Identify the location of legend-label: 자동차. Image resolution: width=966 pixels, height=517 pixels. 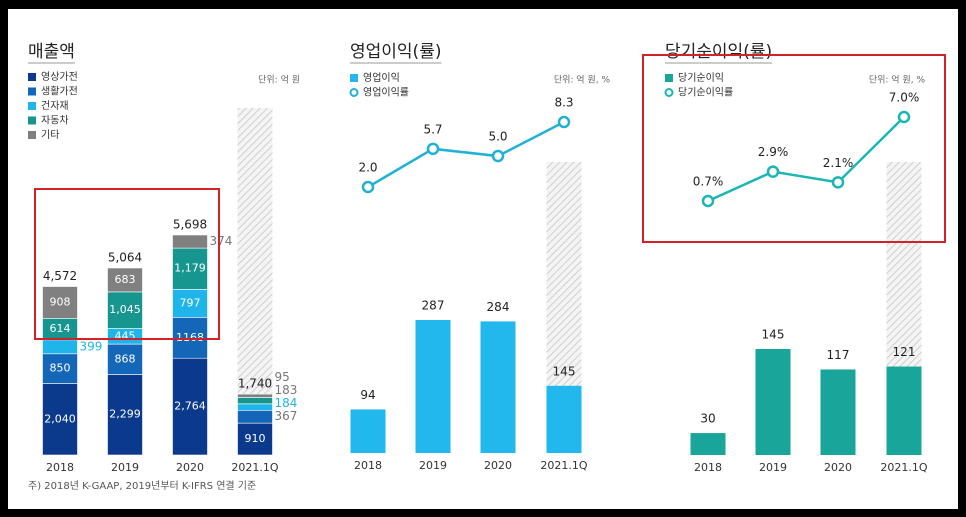
(55, 121).